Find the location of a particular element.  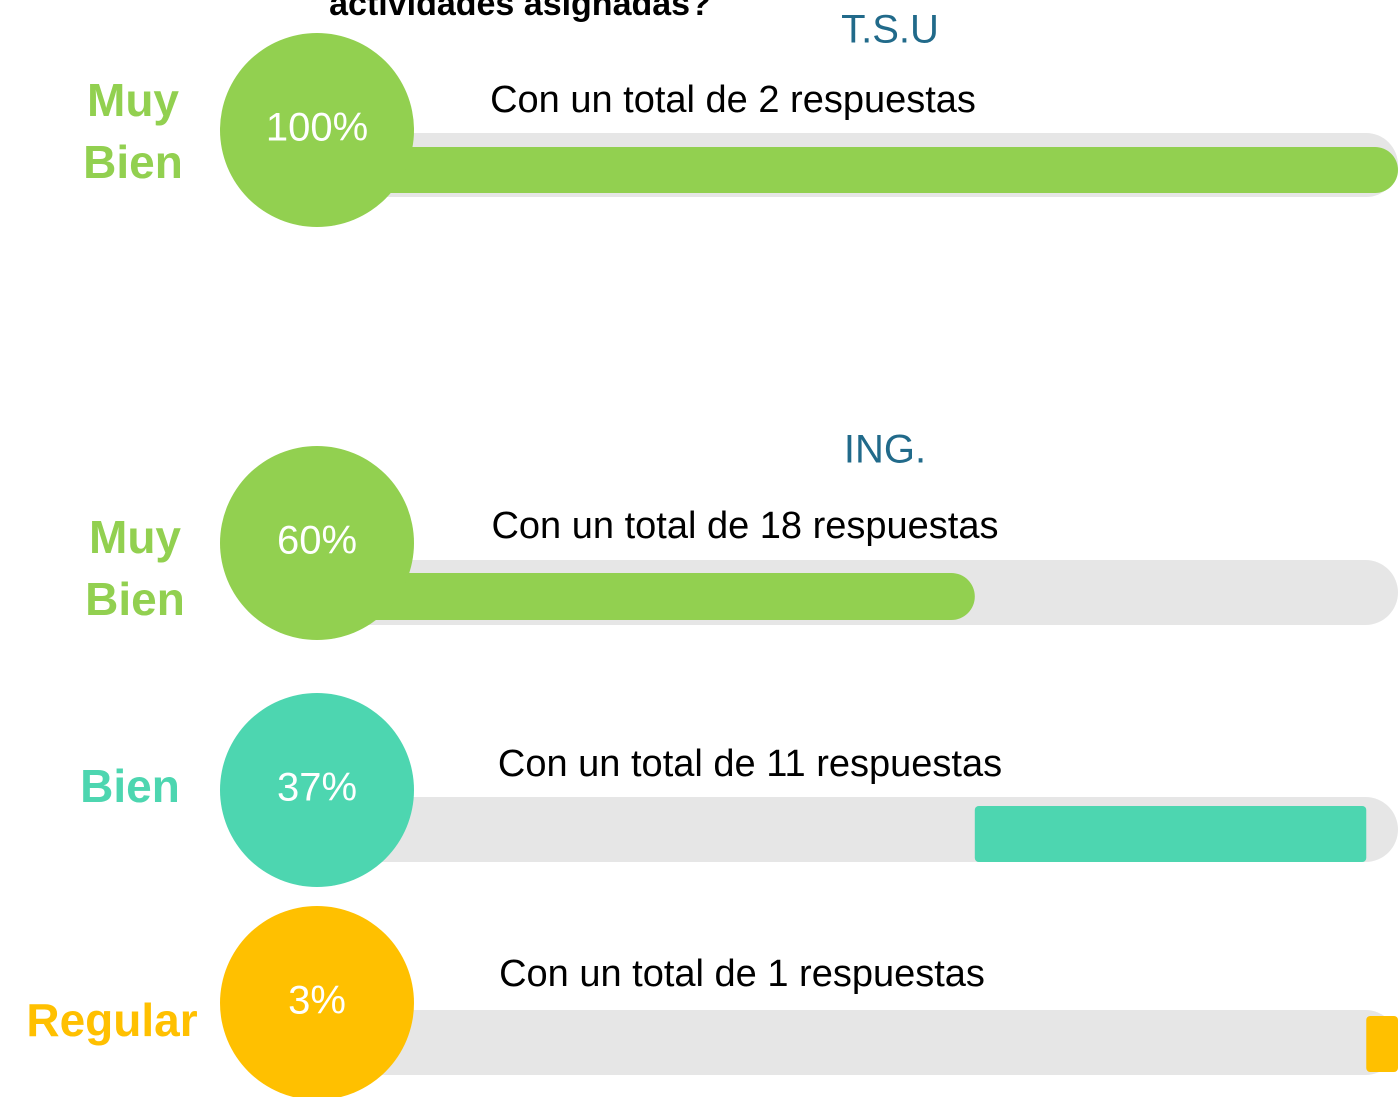

item-label: Regular is located at coordinates (111, 1020).